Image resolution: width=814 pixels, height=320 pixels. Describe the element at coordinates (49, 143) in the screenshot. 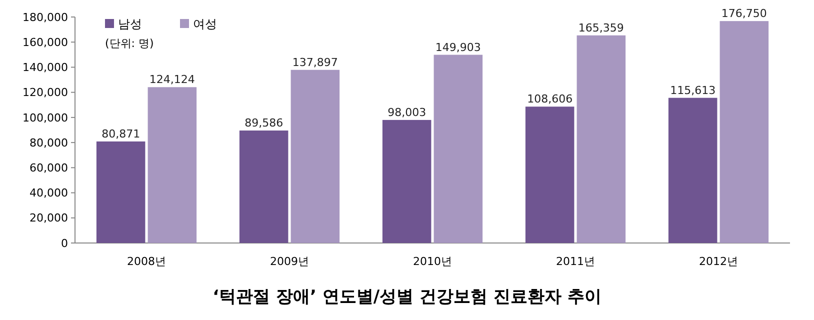

I see `y-tick-label: 80,000` at that location.